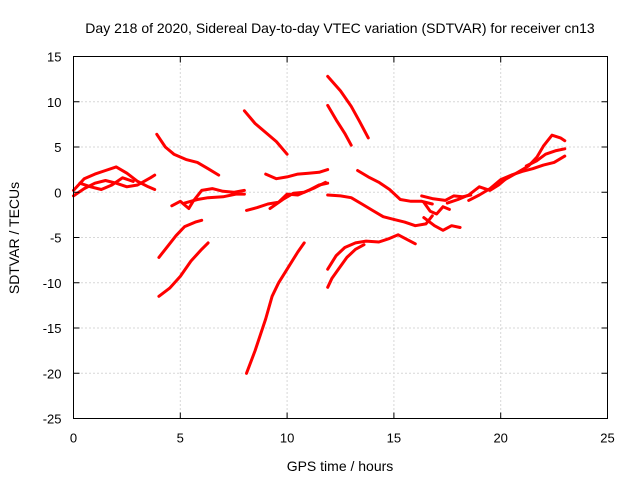 The image size is (640, 480). What do you see at coordinates (57, 192) in the screenshot?
I see `y-tick-label: 0` at bounding box center [57, 192].